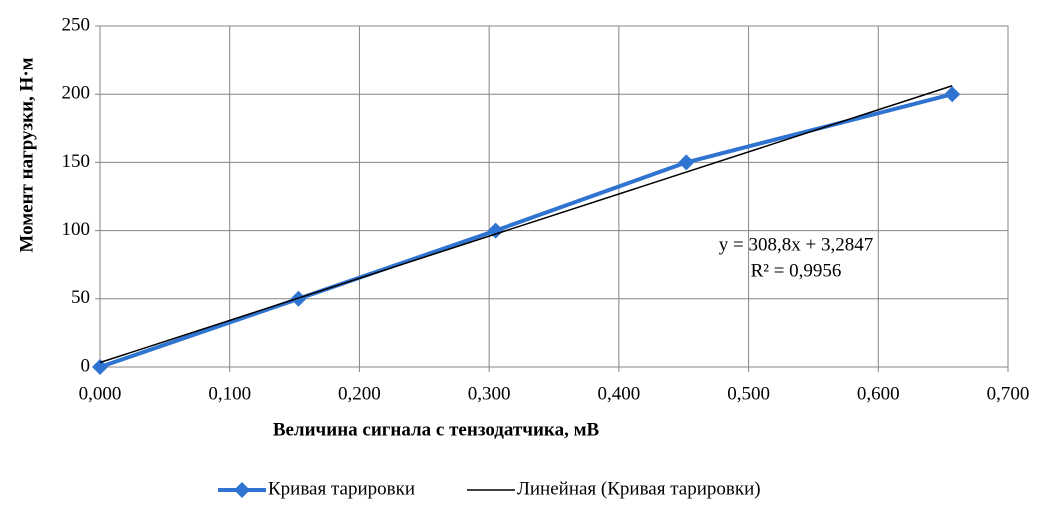 This screenshot has width=1052, height=518. I want to click on x-tick-label: 0,200, so click(359, 393).